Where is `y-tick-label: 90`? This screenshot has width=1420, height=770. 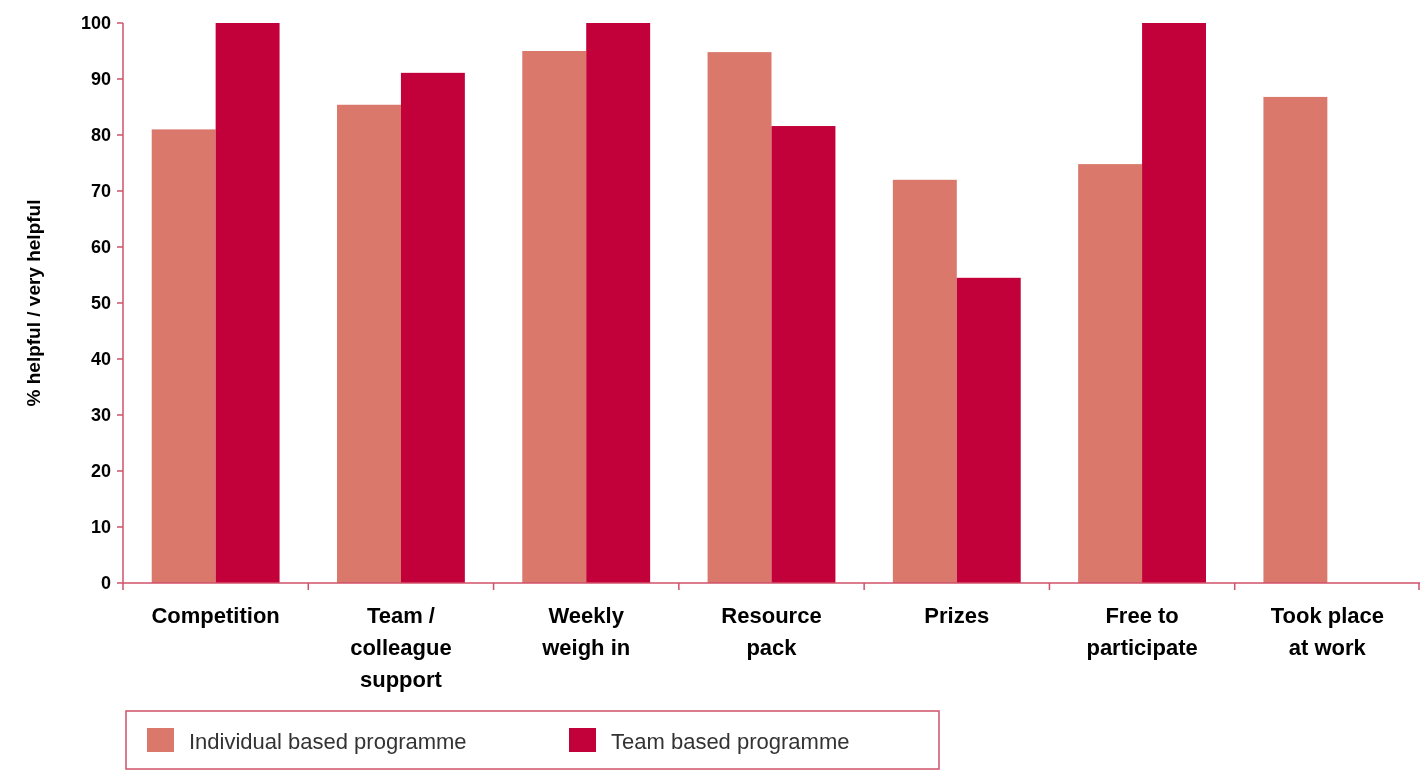 y-tick-label: 90 is located at coordinates (100, 79).